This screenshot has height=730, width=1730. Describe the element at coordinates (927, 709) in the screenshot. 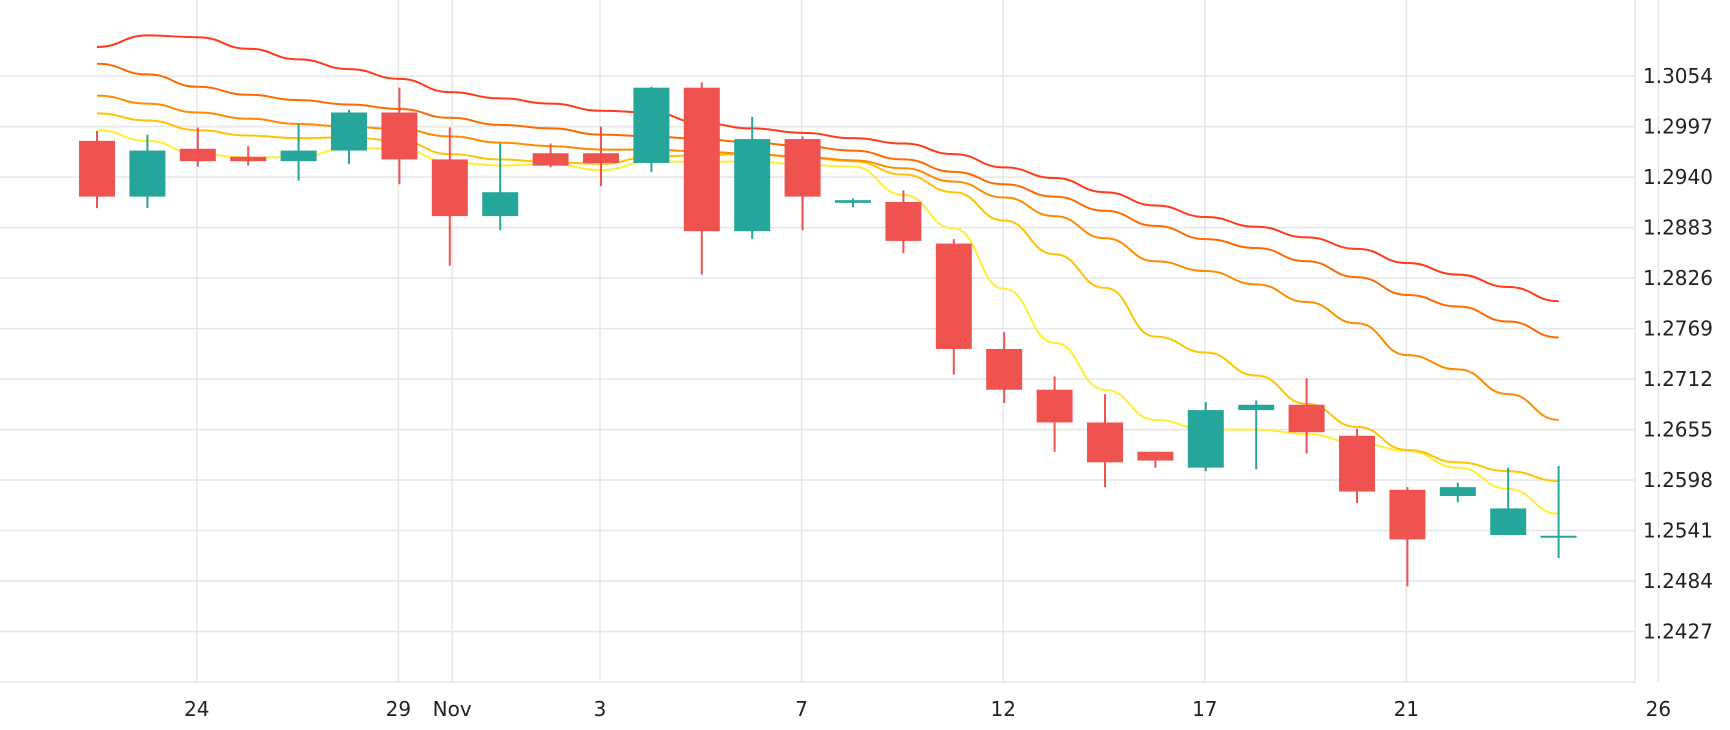

I see `x-axis: 24 29 Nov 3 7 12 17 21 26` at that location.